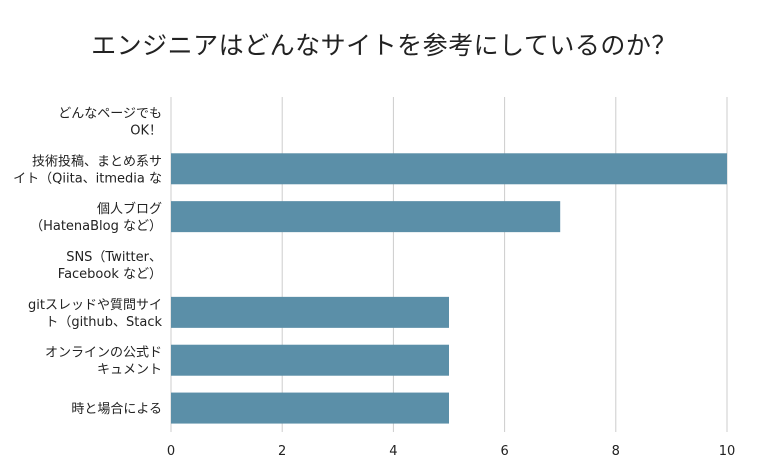  What do you see at coordinates (171, 451) in the screenshot?
I see `x-tick-label: 0` at bounding box center [171, 451].